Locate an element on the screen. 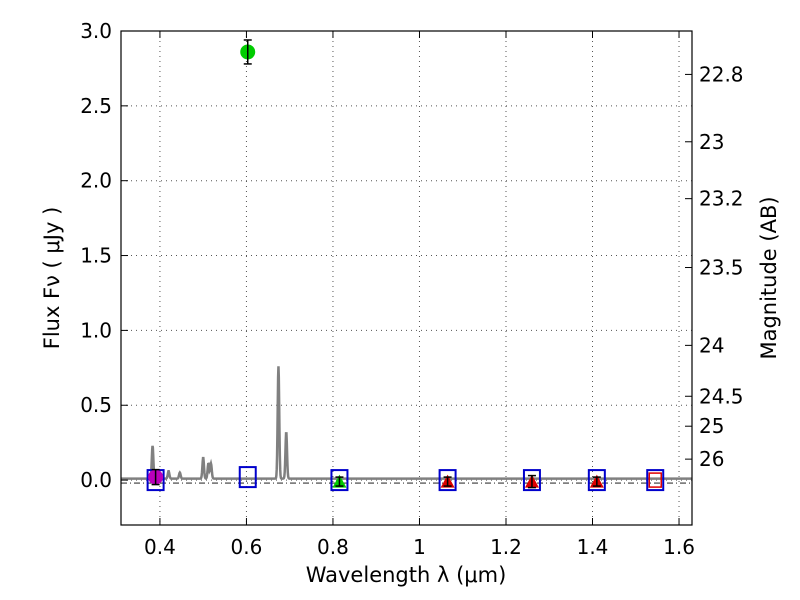 The width and height of the screenshot is (800, 600). y-tick-label: 0.0 is located at coordinates (96, 480).